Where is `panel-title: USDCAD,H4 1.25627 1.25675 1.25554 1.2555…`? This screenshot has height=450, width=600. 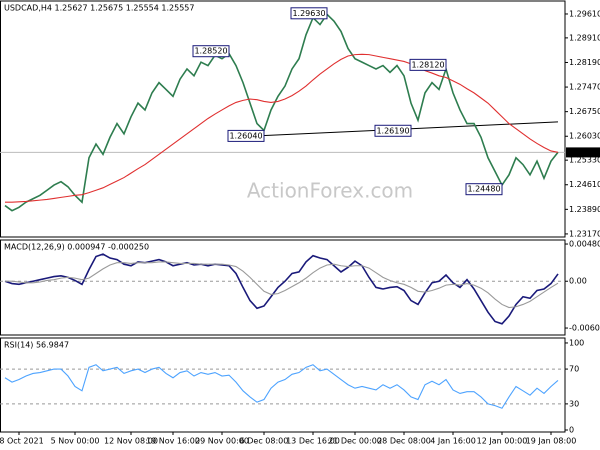
panel-title: USDCAD,H4 1.25627 1.25675 1.25554 1.2555… is located at coordinates (99, 8).